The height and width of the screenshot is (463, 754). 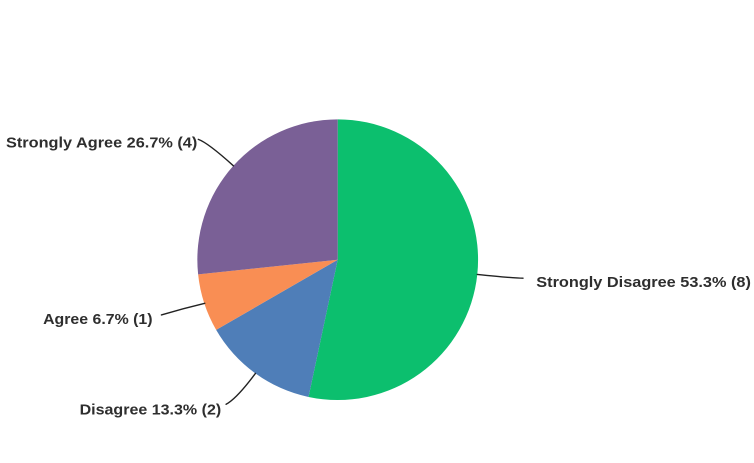 What do you see at coordinates (97, 319) in the screenshot?
I see `svg-text: Agree 6.7% (1)` at bounding box center [97, 319].